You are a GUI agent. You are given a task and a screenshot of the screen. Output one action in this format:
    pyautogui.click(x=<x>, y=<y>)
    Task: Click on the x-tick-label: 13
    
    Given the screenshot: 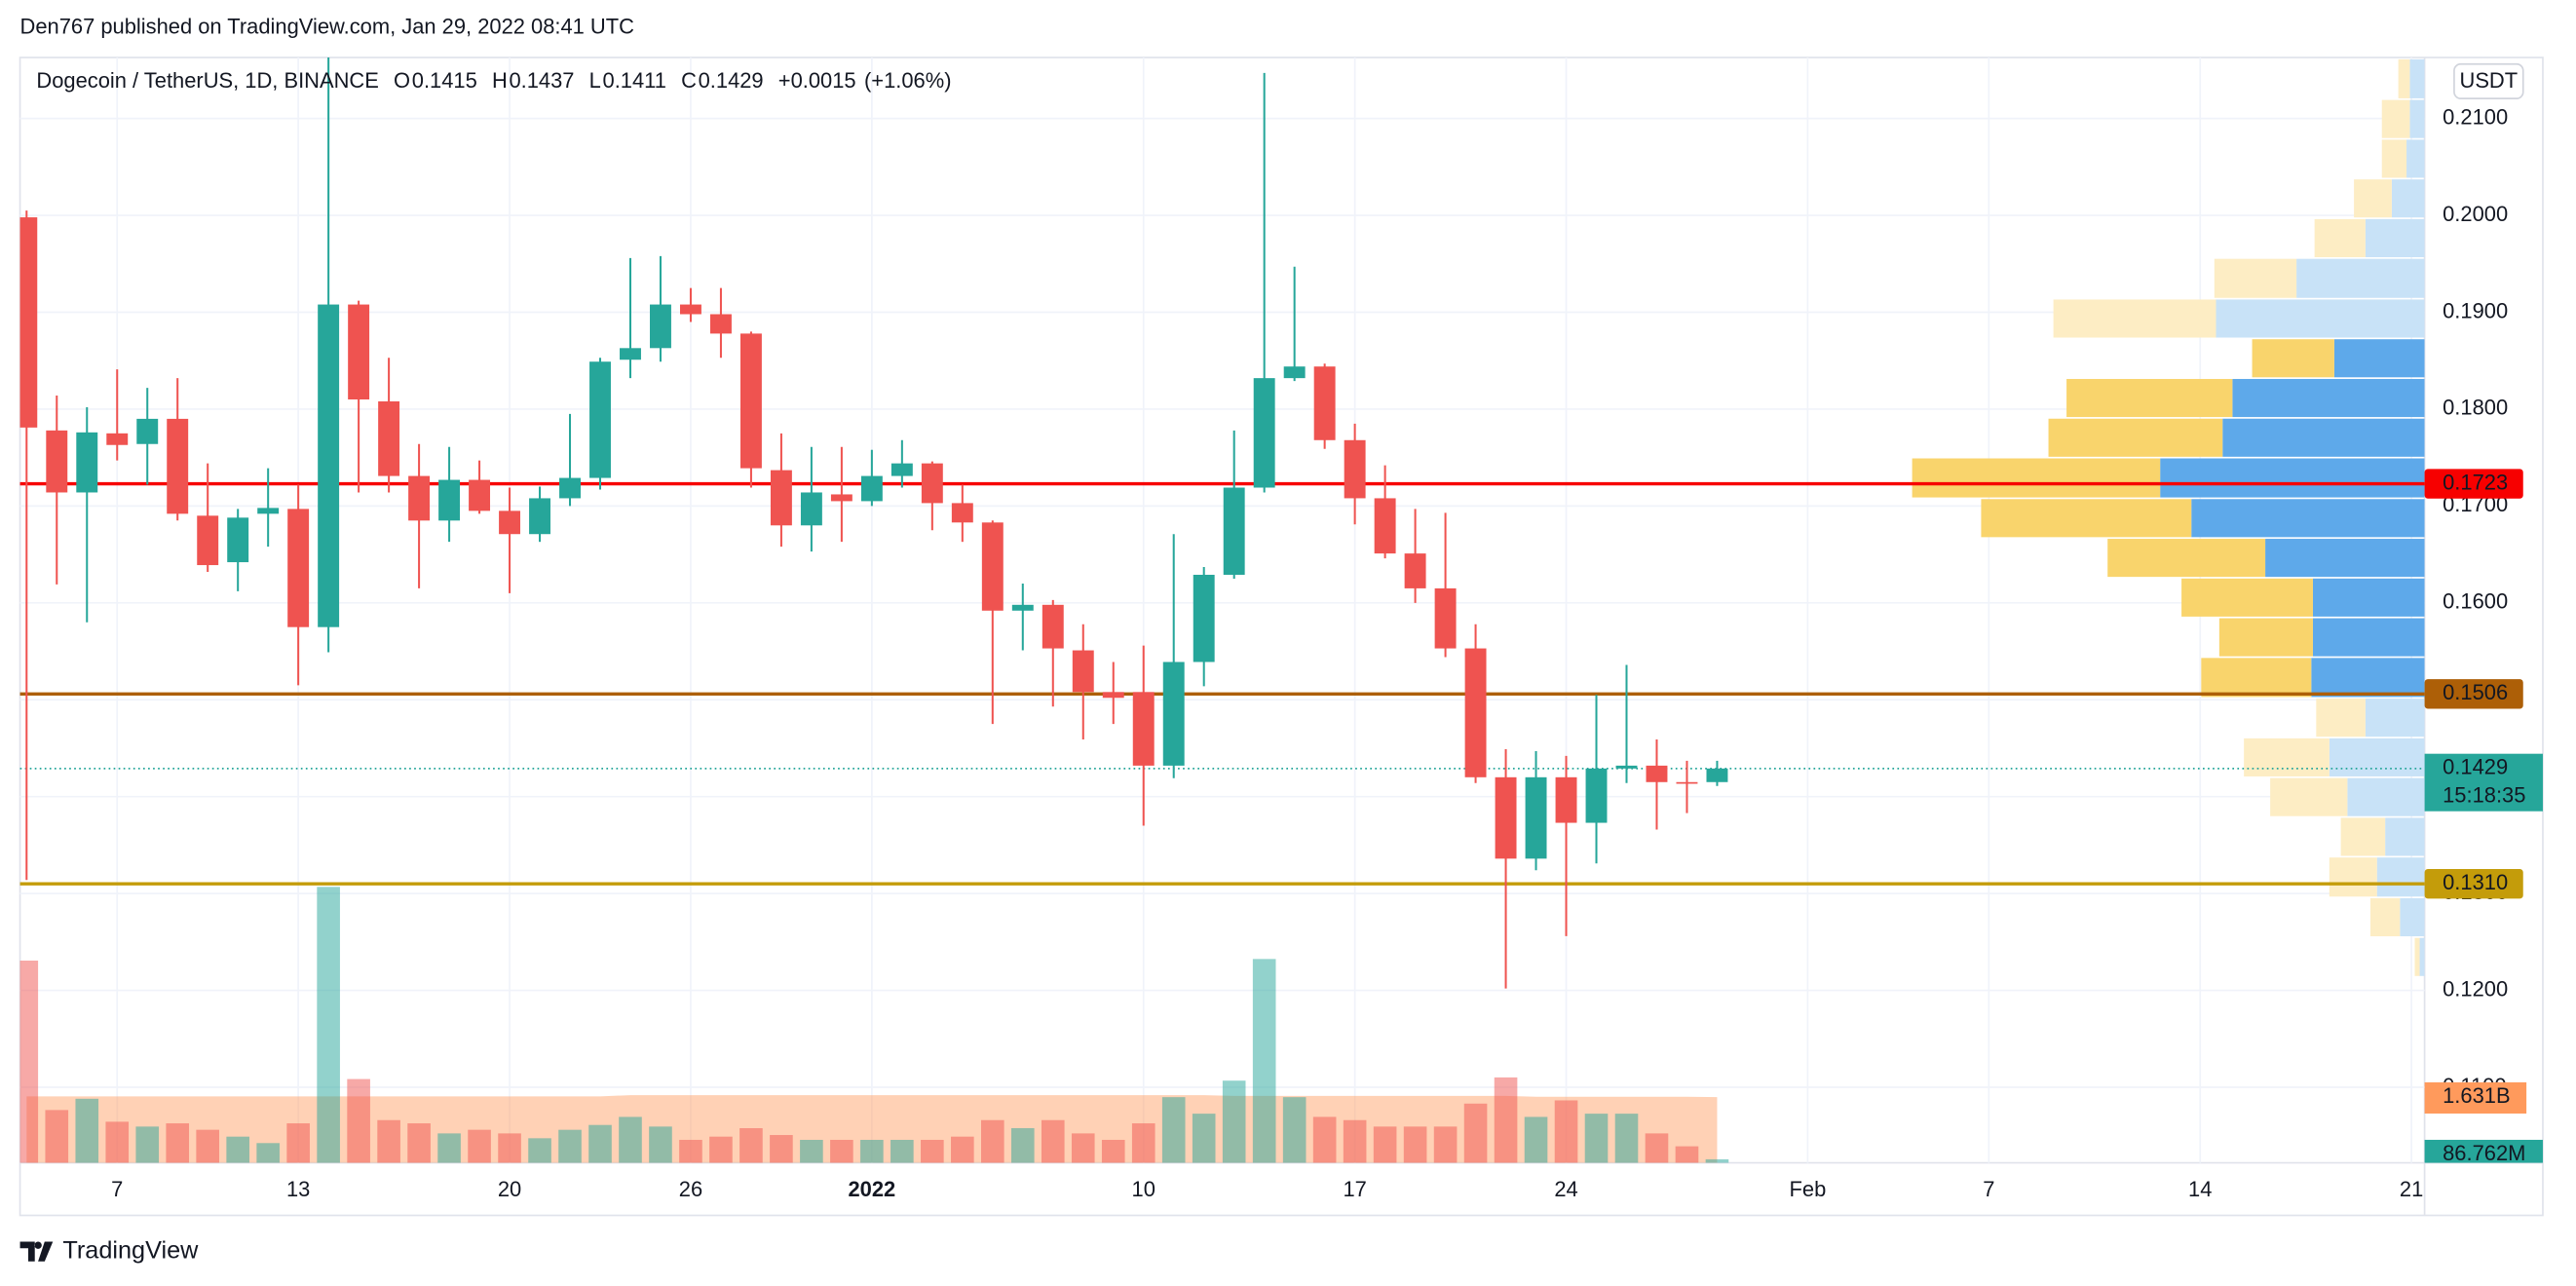 What is the action you would take?
    pyautogui.click(x=298, y=1189)
    